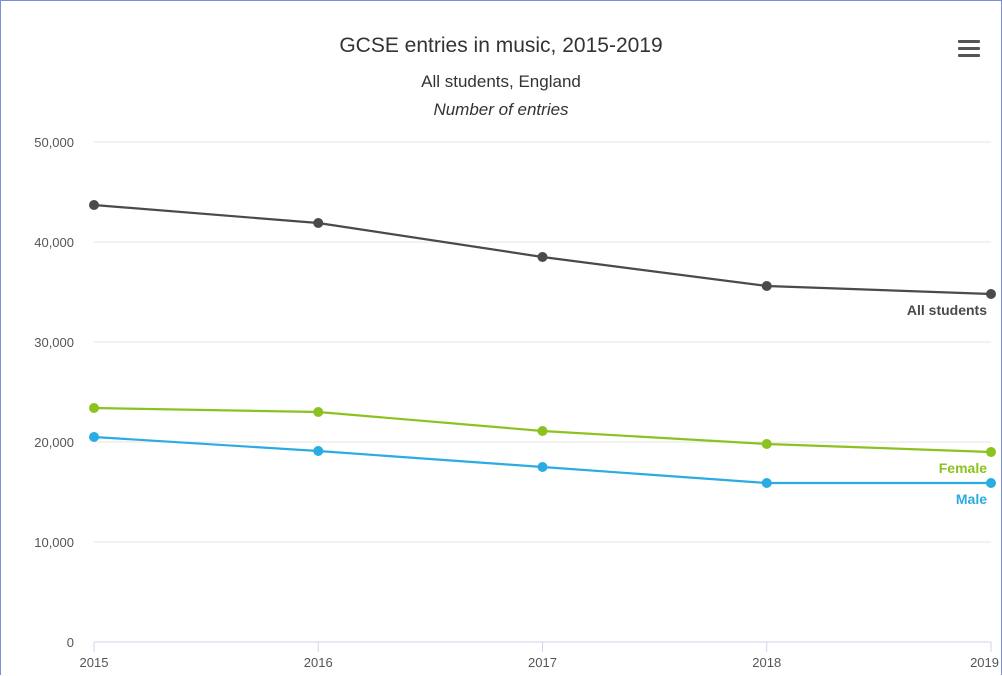 This screenshot has width=1002, height=676. Describe the element at coordinates (542, 662) in the screenshot. I see `x-tick-label: 2017` at that location.